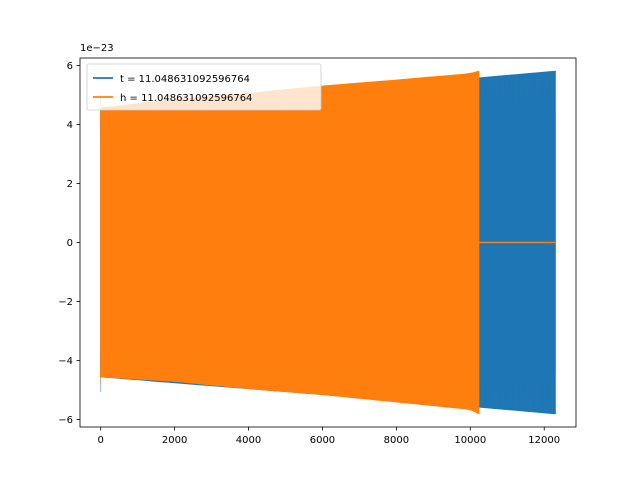 The image size is (640, 480). I want to click on y-tick-label: −4, so click(65, 361).